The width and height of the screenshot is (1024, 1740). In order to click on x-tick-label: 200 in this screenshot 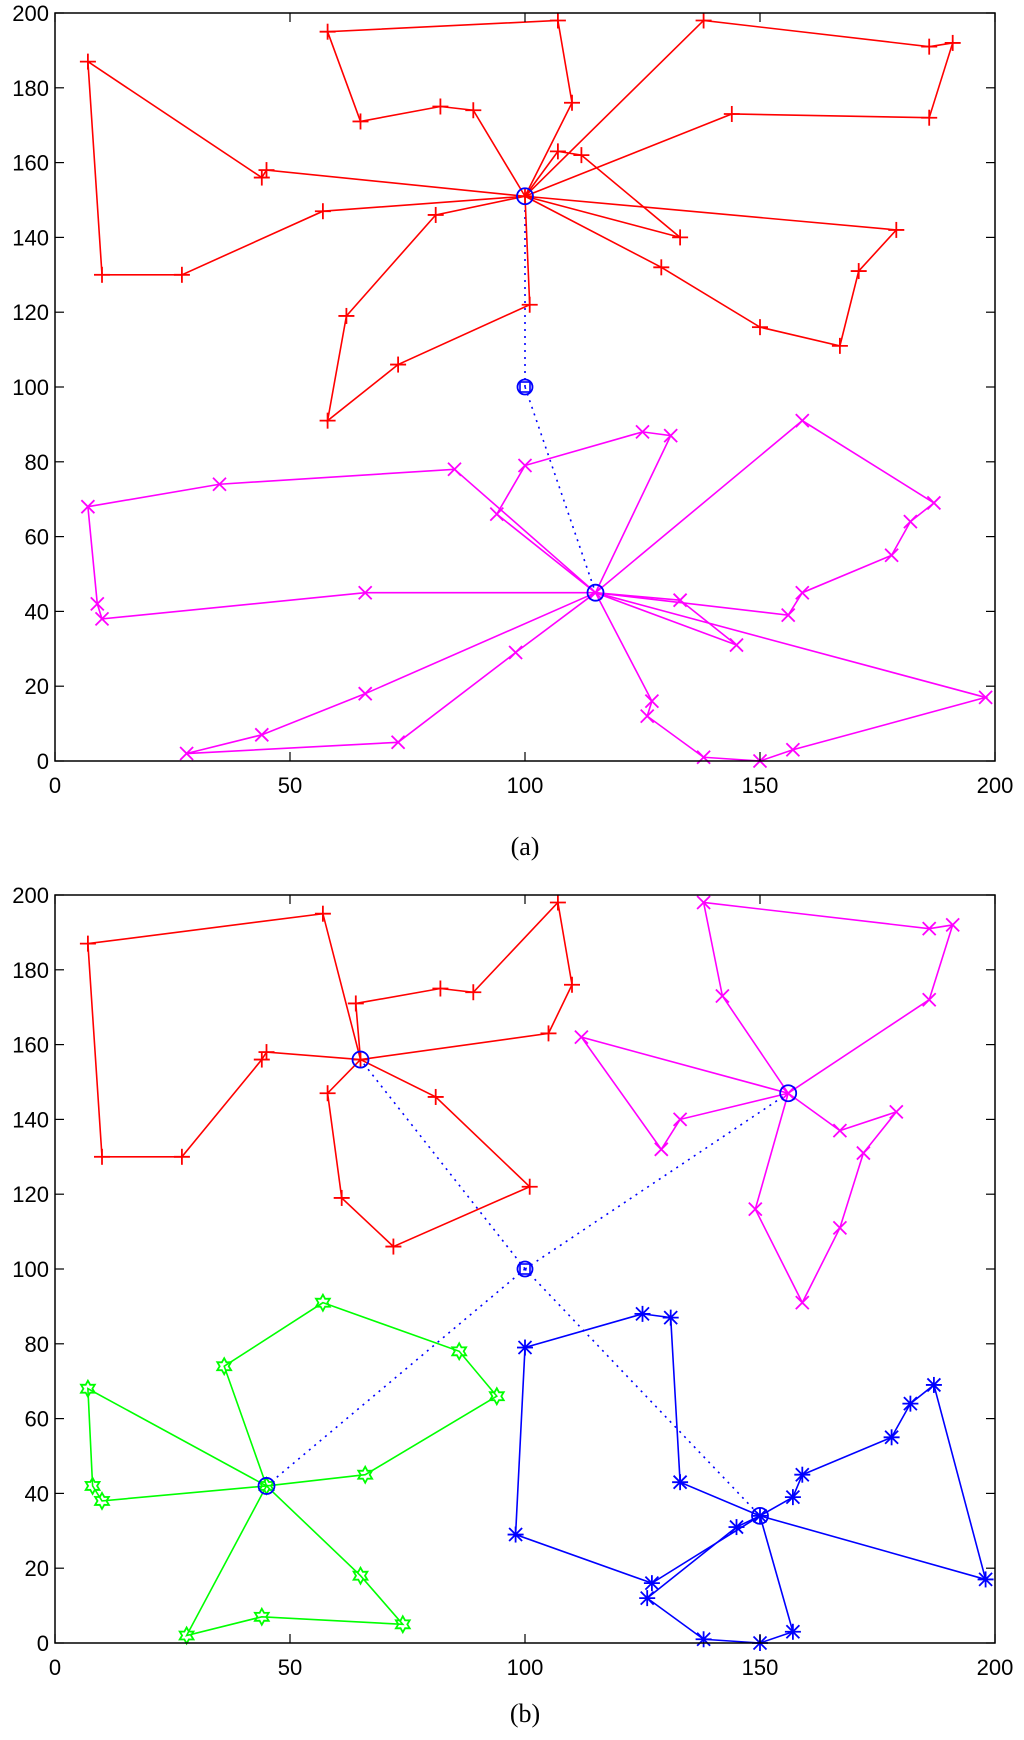, I will do `click(995, 1667)`.